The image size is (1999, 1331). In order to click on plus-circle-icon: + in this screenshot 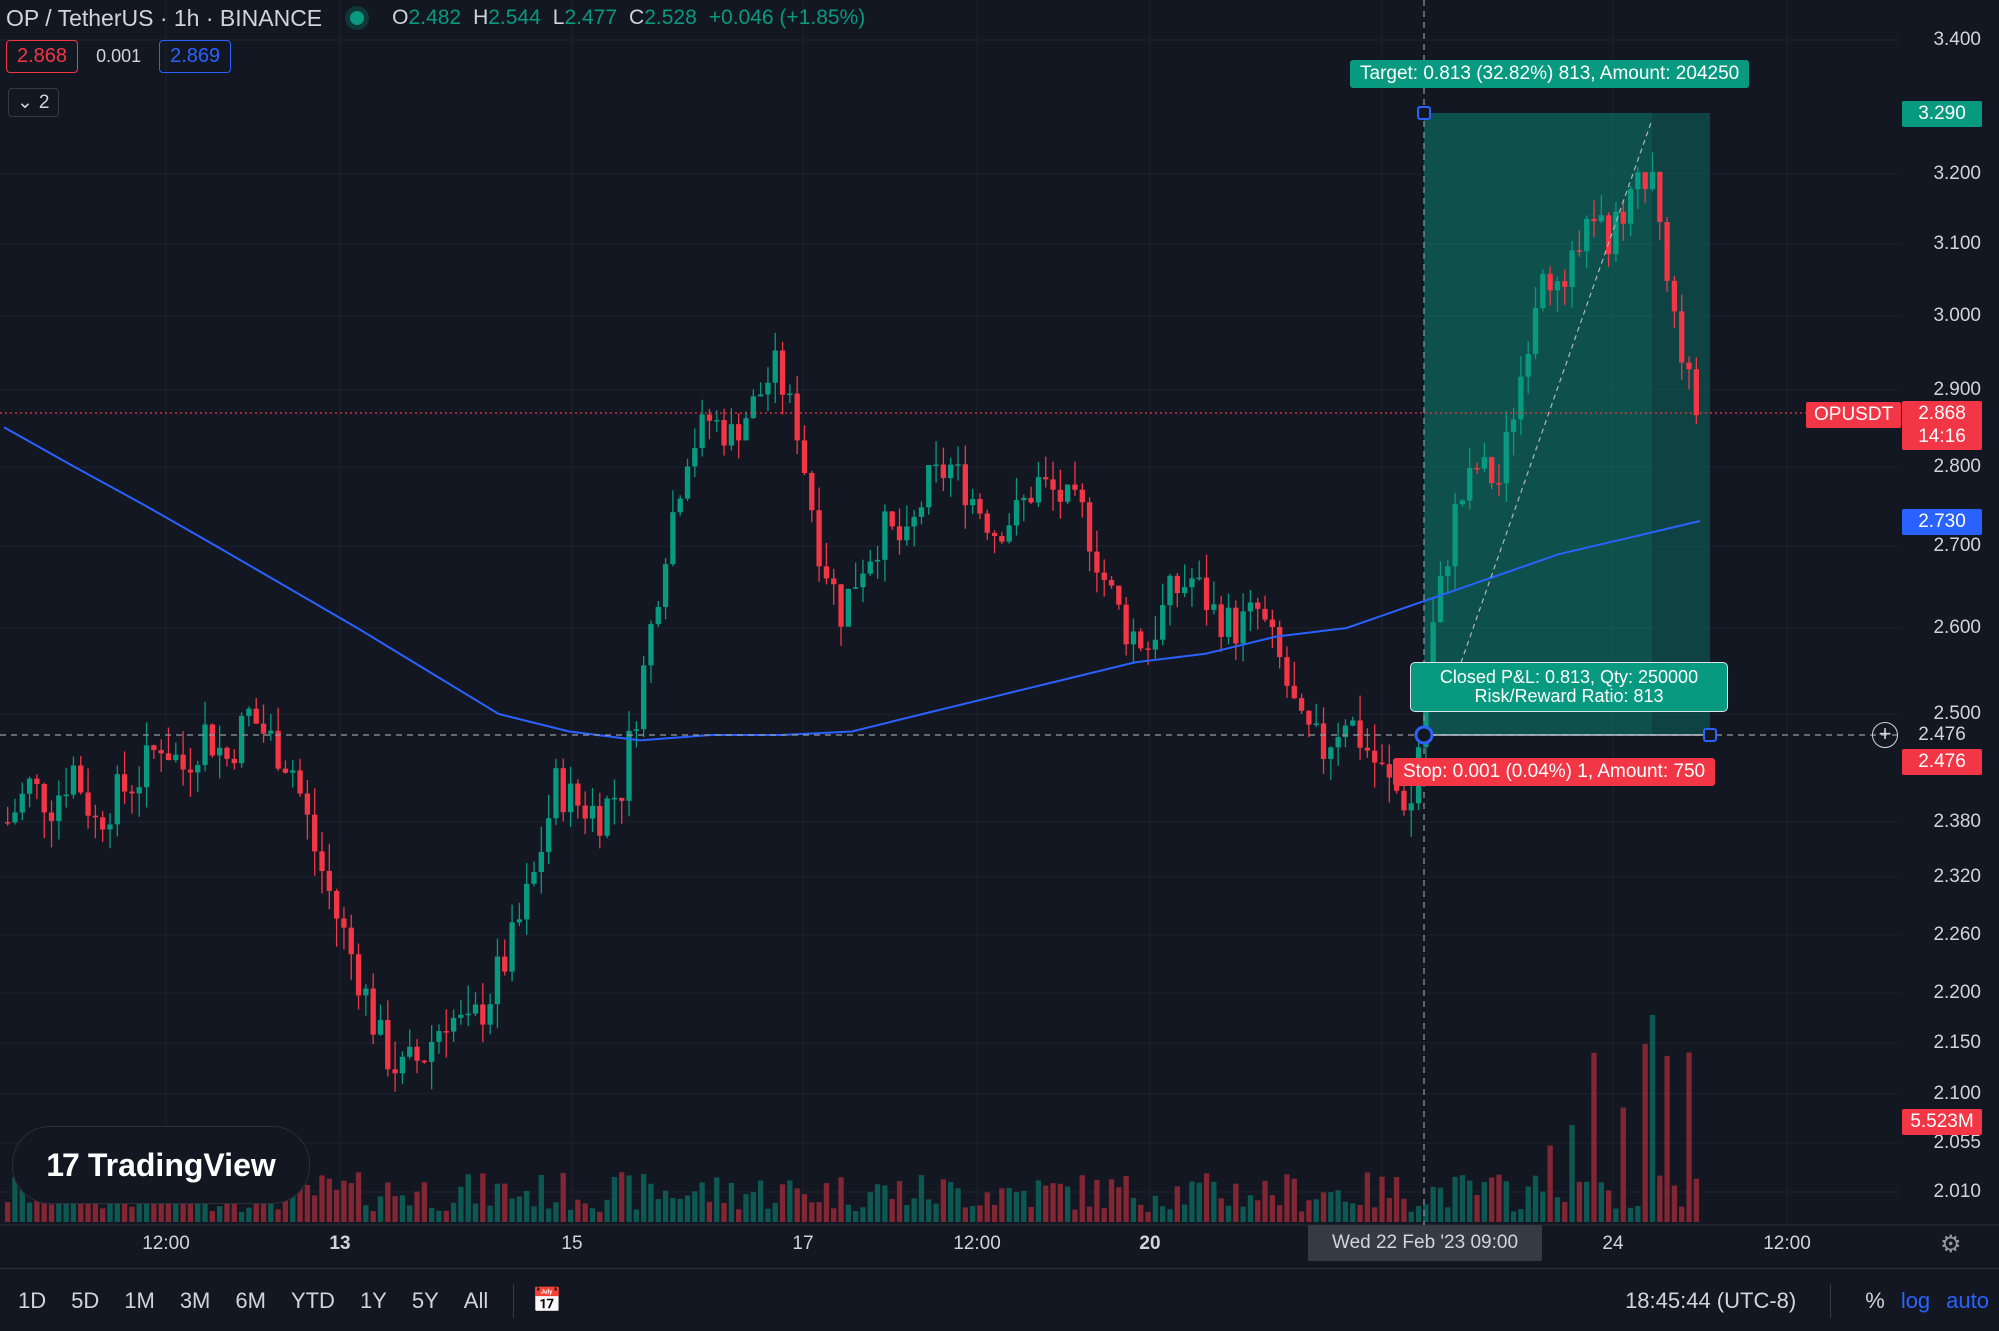, I will do `click(1885, 735)`.